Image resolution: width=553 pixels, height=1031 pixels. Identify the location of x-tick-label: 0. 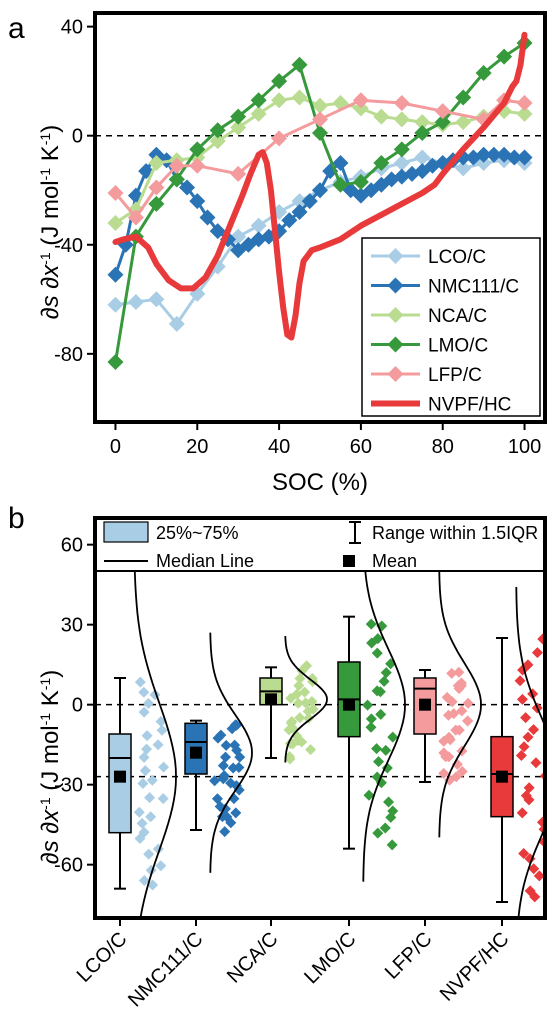
(115, 447).